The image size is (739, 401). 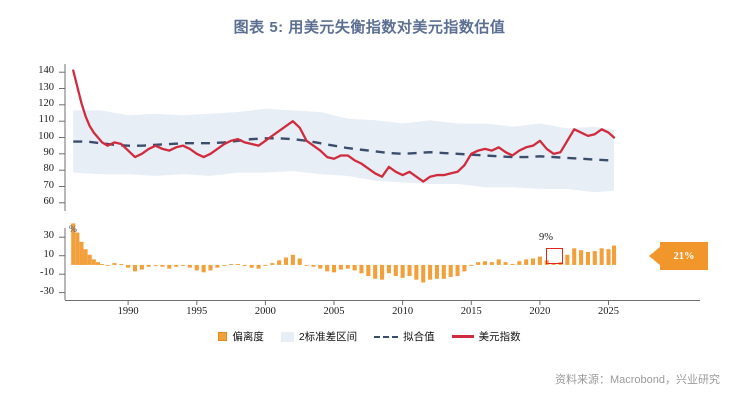 I want to click on x-tick-label: 2025, so click(x=609, y=311).